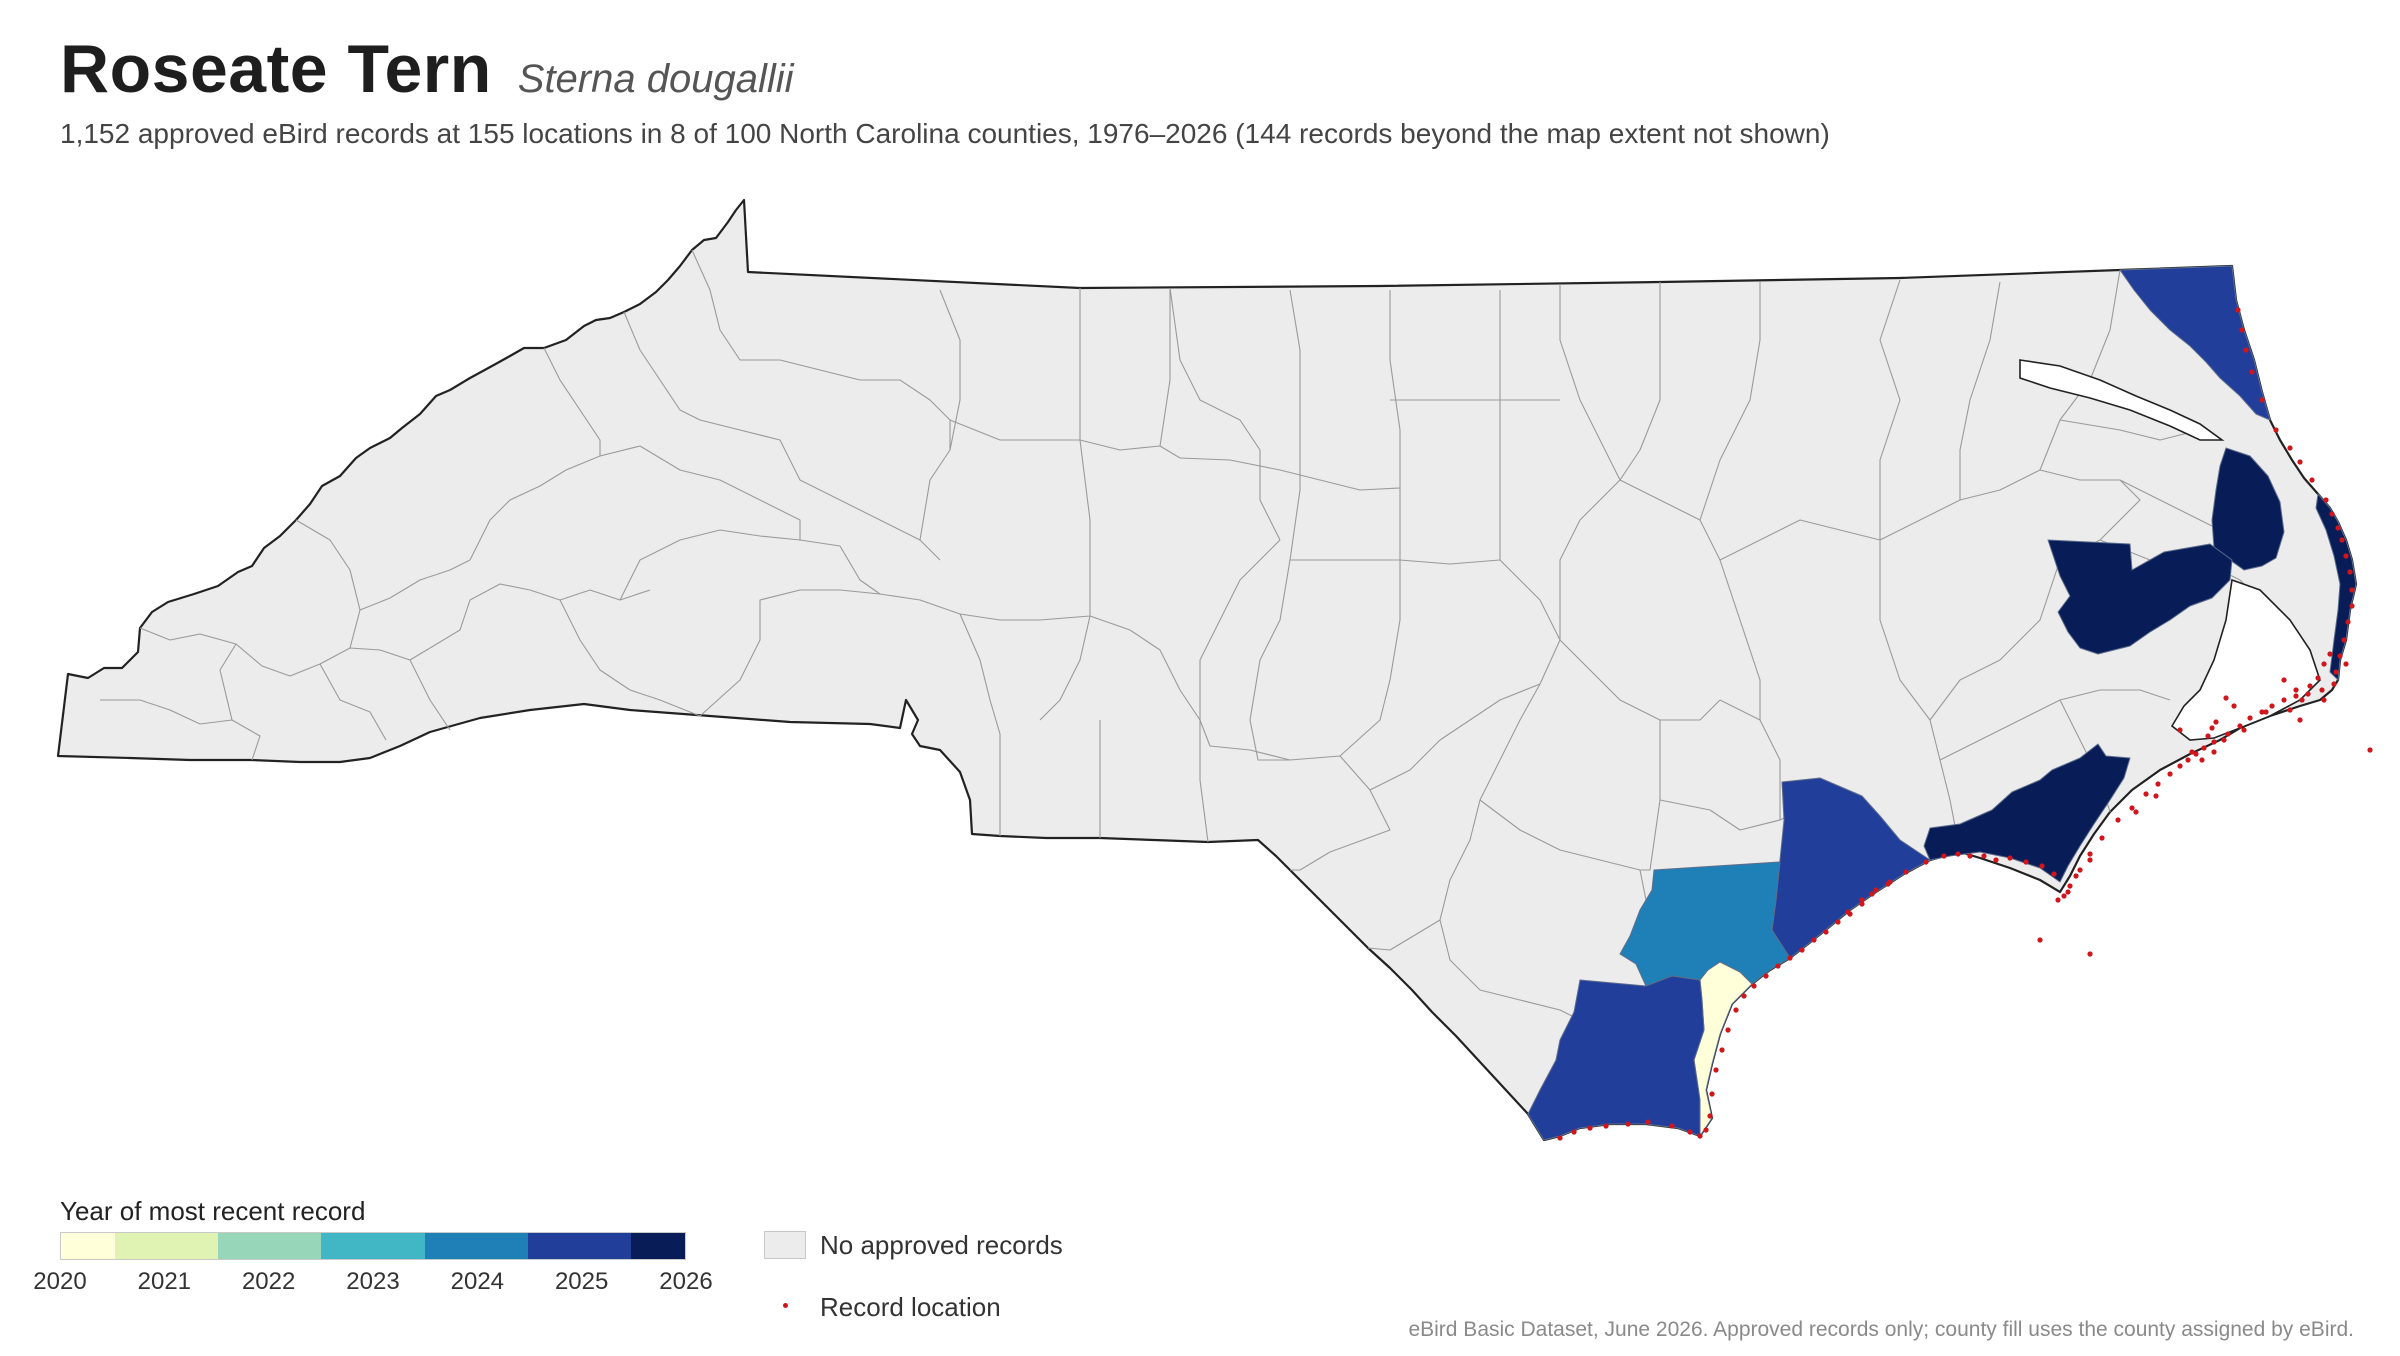 The width and height of the screenshot is (2400, 1356). Describe the element at coordinates (2122, 400) in the screenshot. I see `albemarle-sound` at that location.